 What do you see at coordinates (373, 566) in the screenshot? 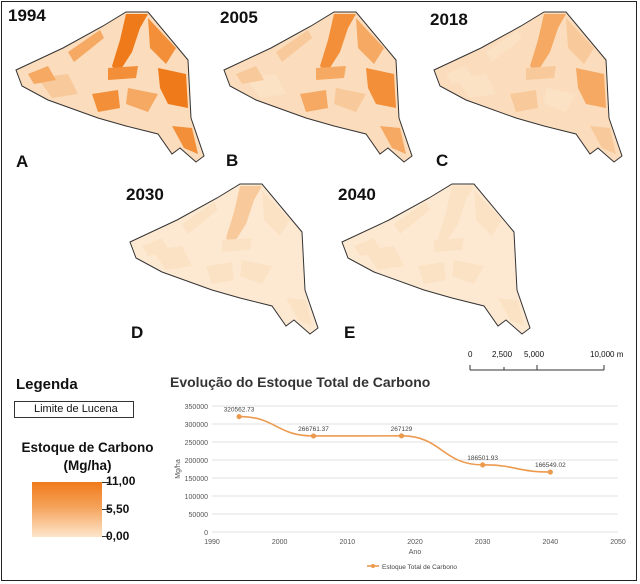
I see `legend-marker` at bounding box center [373, 566].